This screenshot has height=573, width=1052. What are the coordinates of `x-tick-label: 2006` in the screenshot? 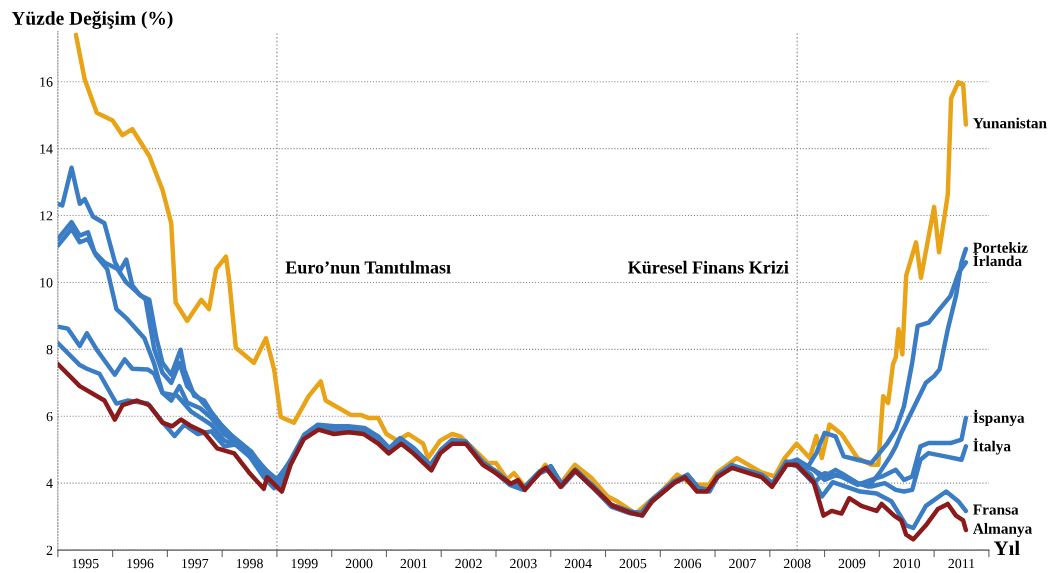 It's located at (688, 563).